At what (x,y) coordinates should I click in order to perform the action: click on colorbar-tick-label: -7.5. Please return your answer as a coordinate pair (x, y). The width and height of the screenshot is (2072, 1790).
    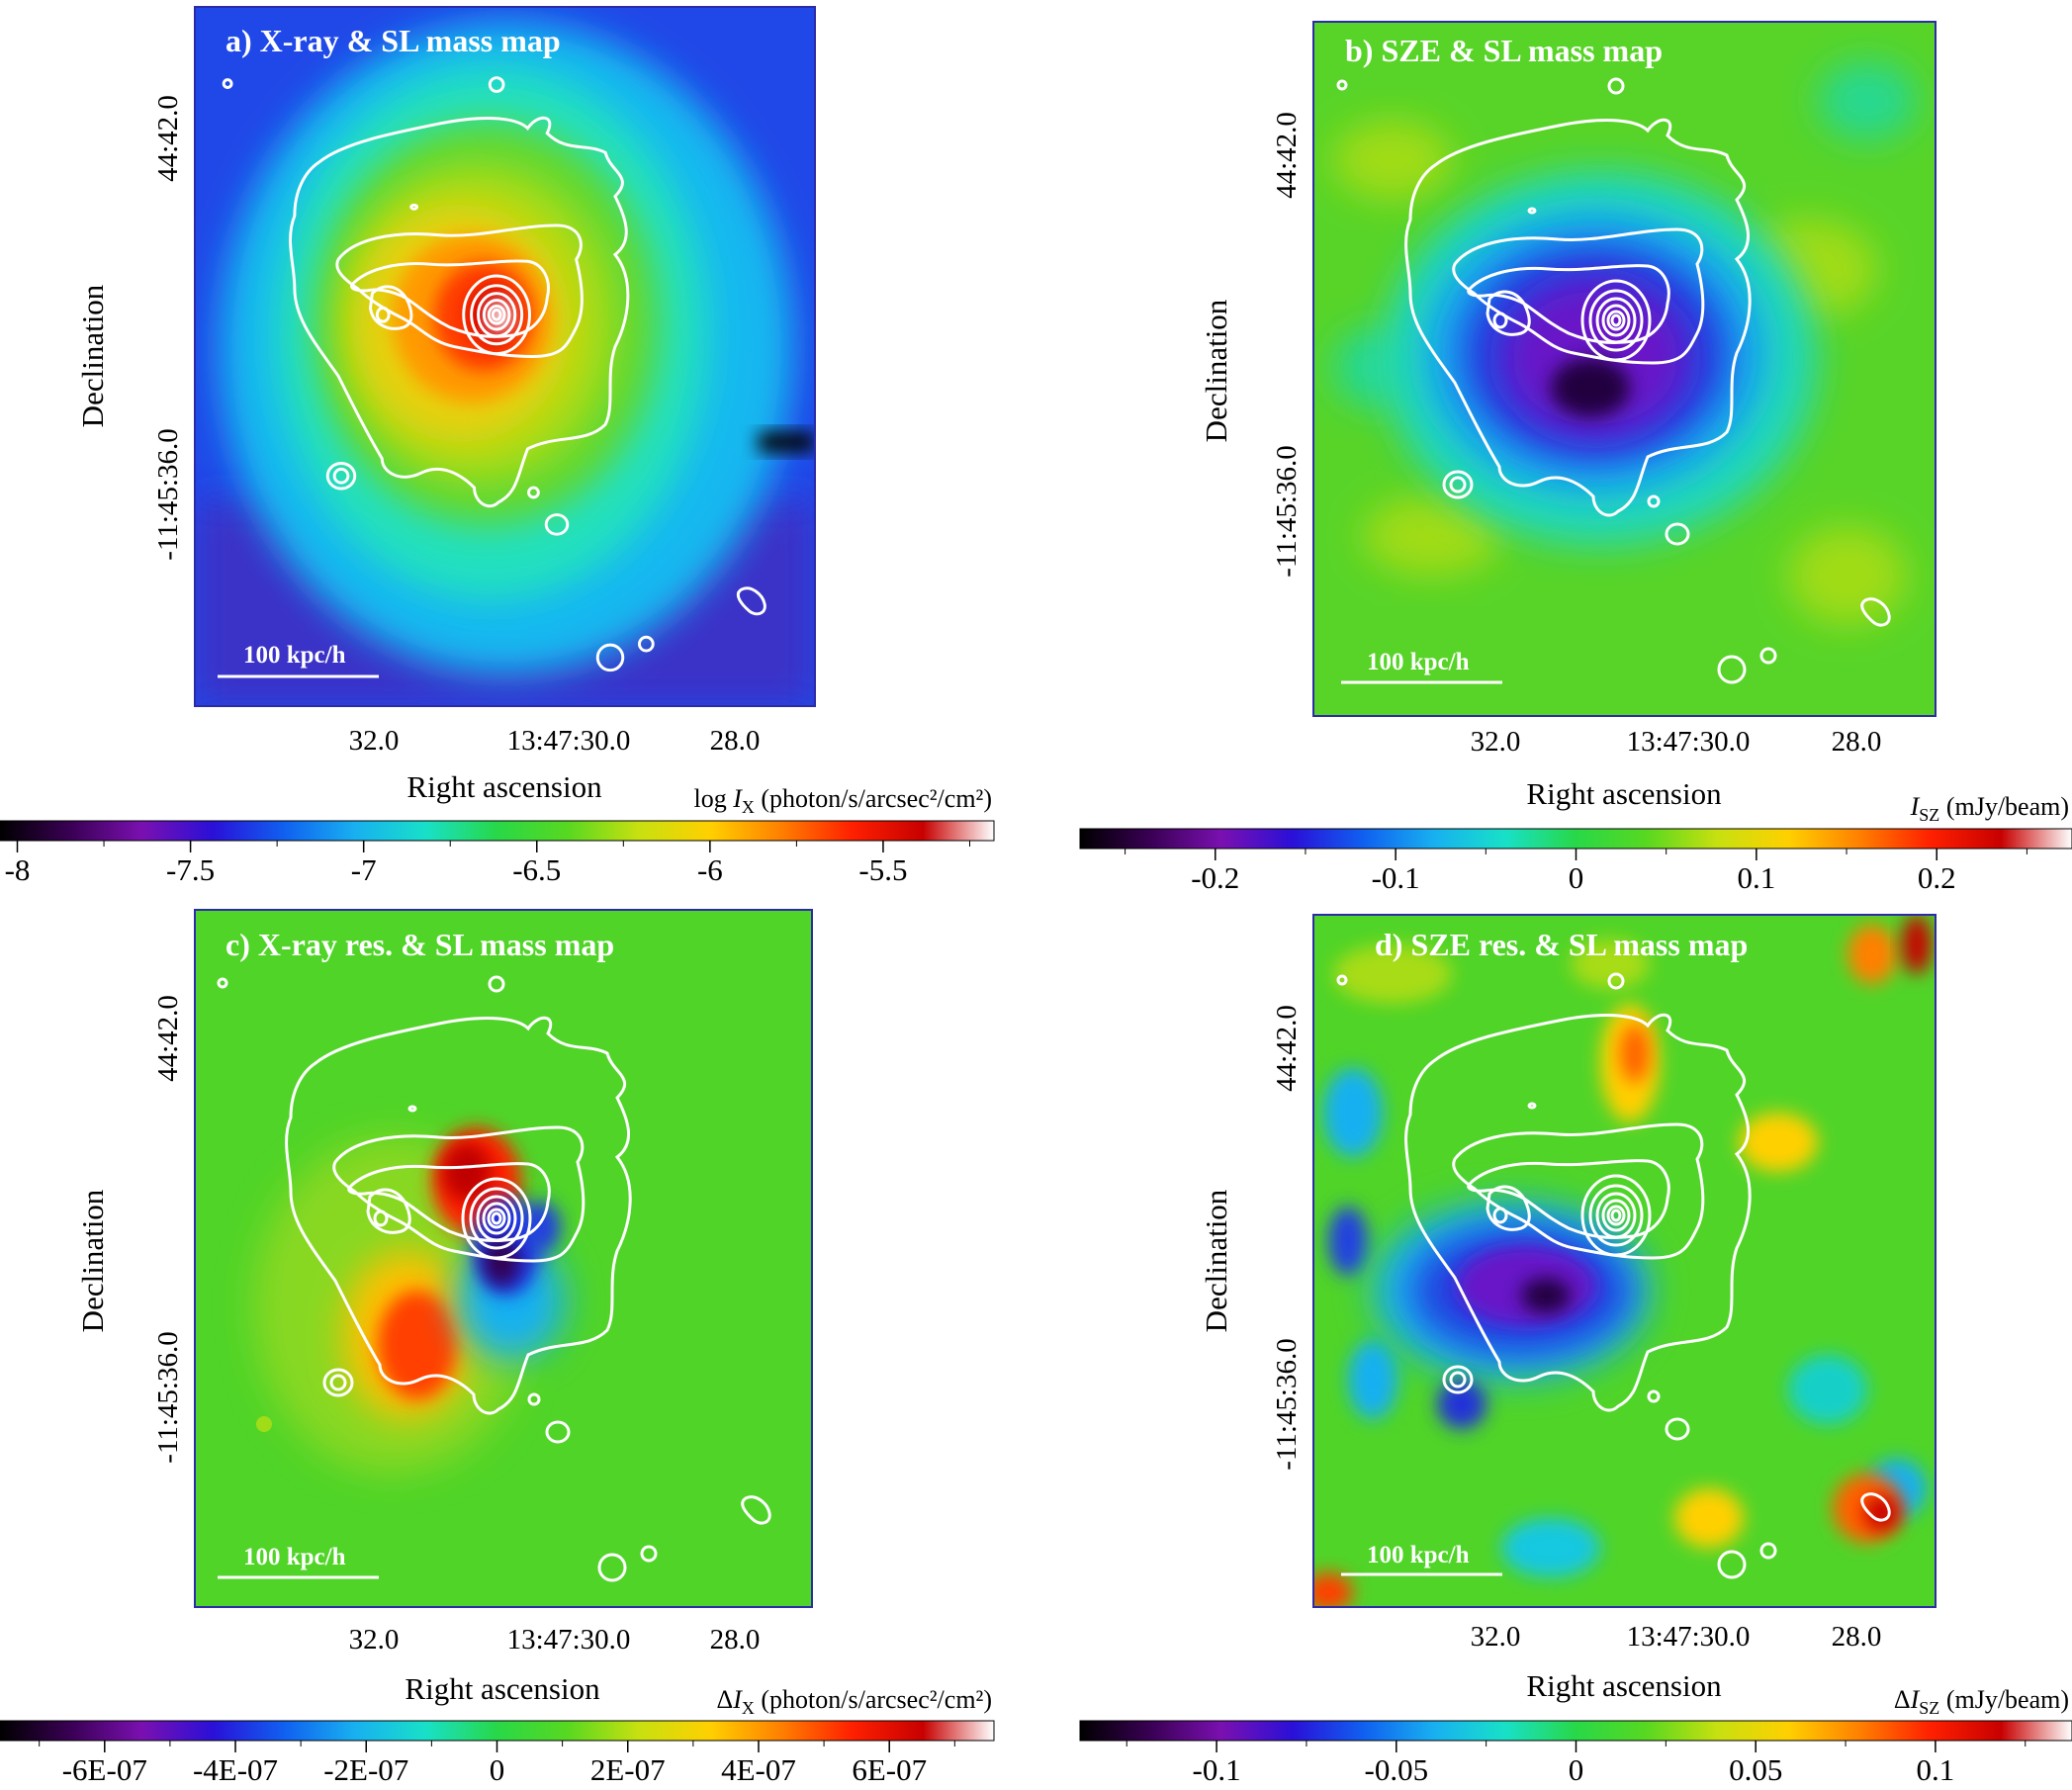
    Looking at the image, I should click on (190, 870).